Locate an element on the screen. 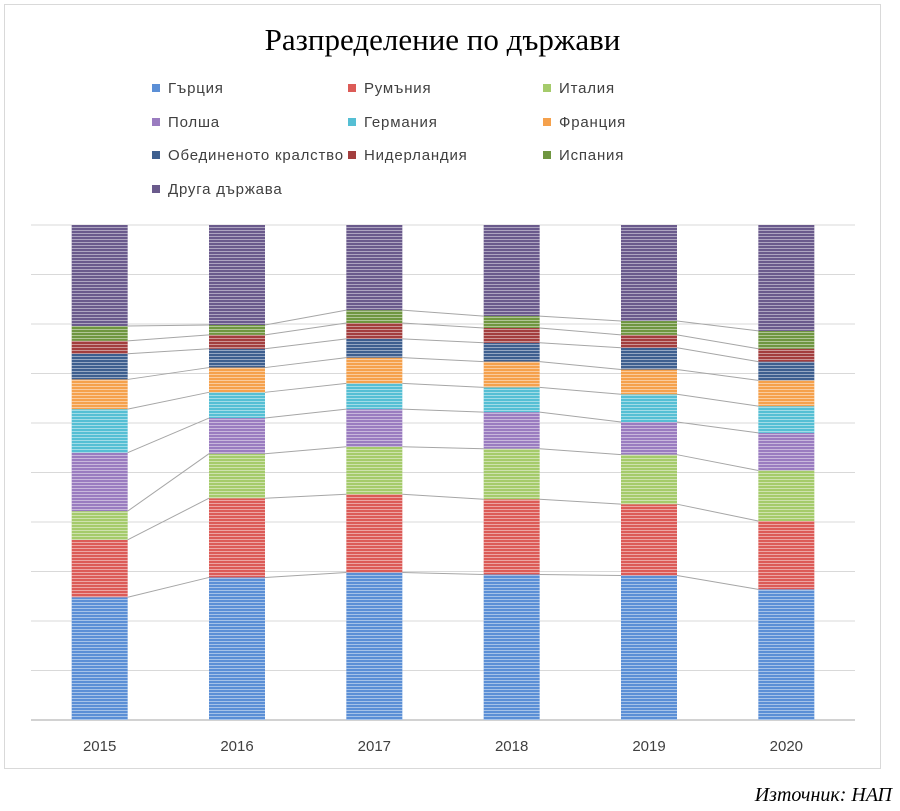  legend-item-гърция: Гърция is located at coordinates (188, 88).